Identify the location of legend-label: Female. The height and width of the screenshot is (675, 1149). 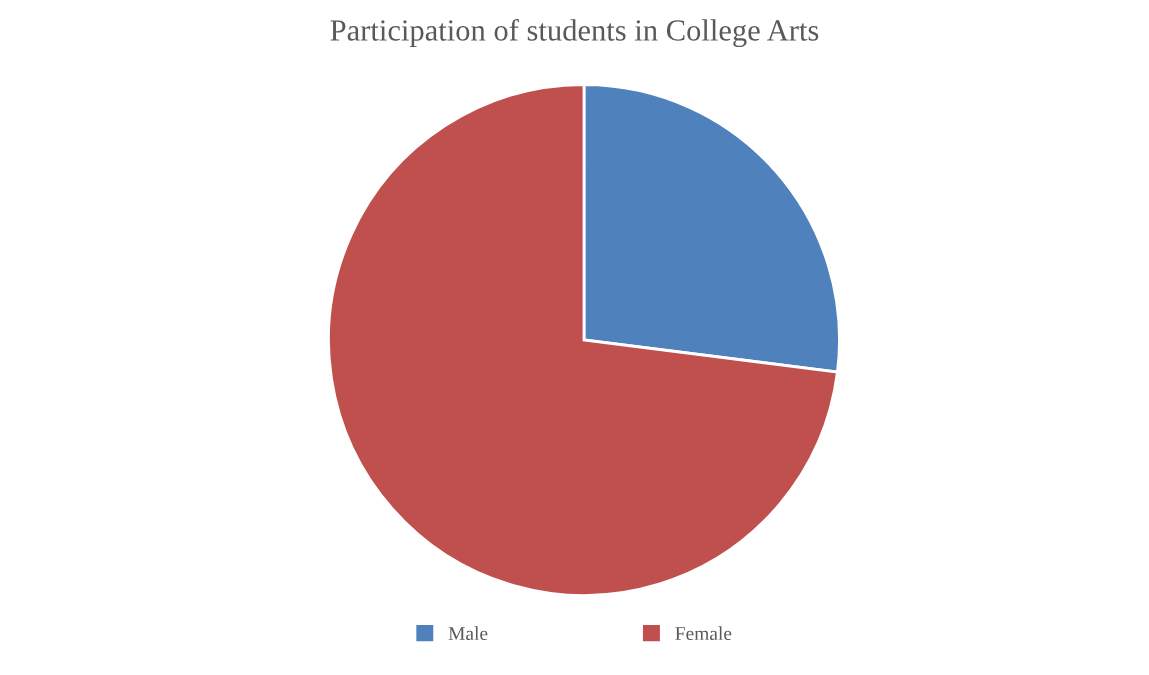
(703, 633).